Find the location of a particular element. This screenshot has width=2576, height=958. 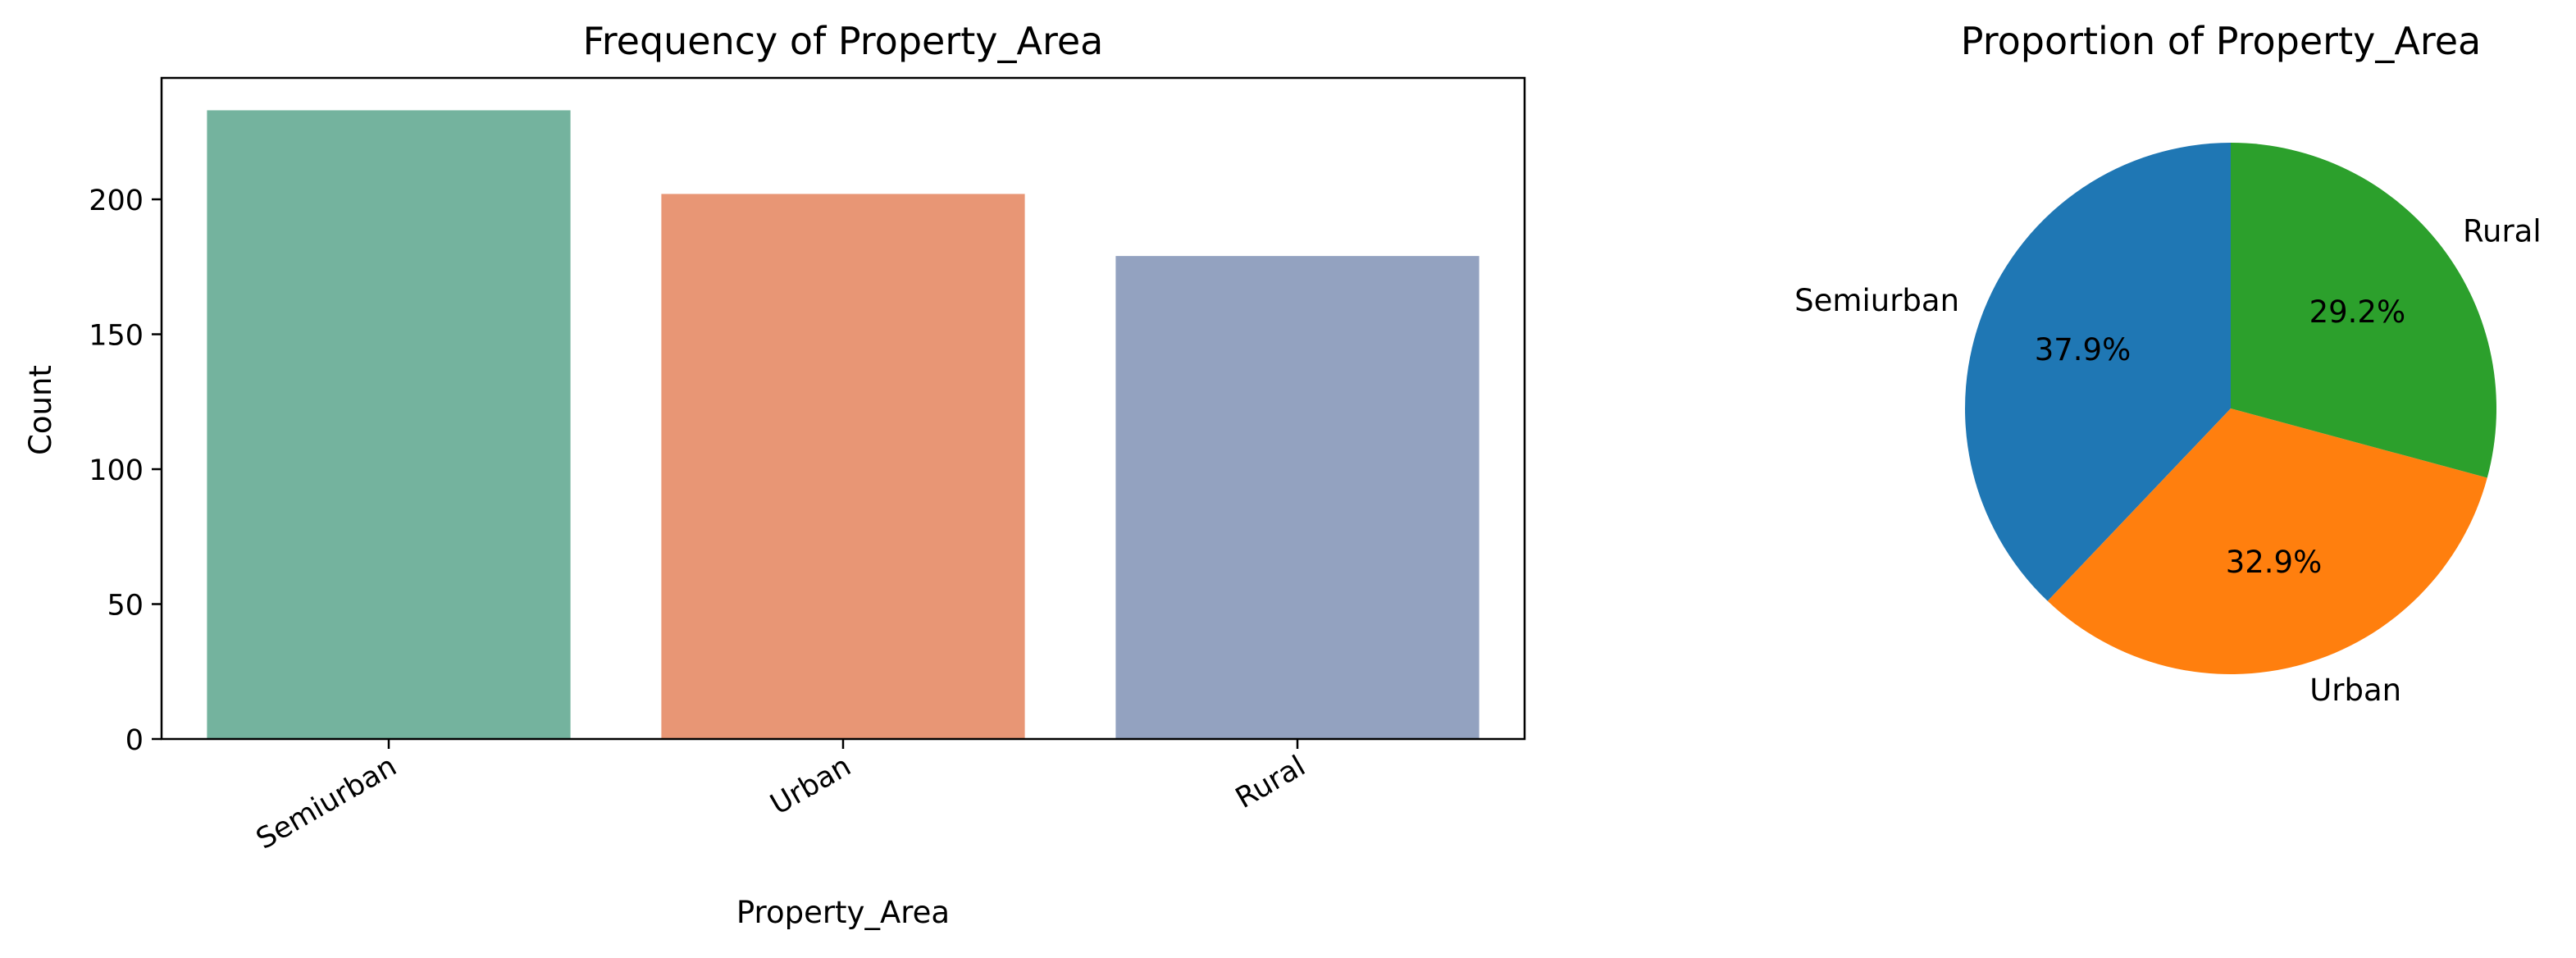

pie-labels: 37.9% Semiurban 32.9% Urban 29.2% Rural is located at coordinates (2167, 460).